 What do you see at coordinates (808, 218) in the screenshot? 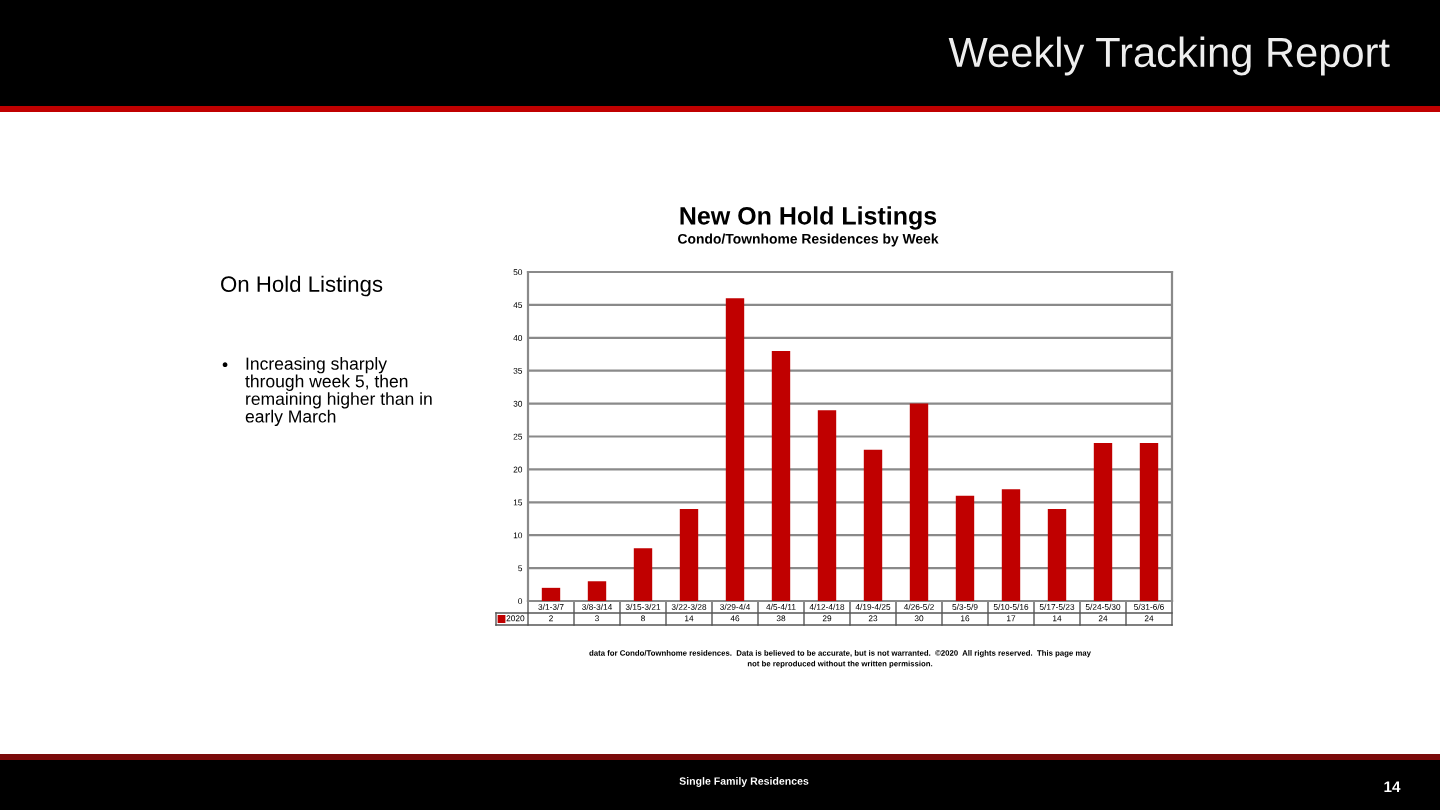
I see `chart-title: New On Hold Listings` at bounding box center [808, 218].